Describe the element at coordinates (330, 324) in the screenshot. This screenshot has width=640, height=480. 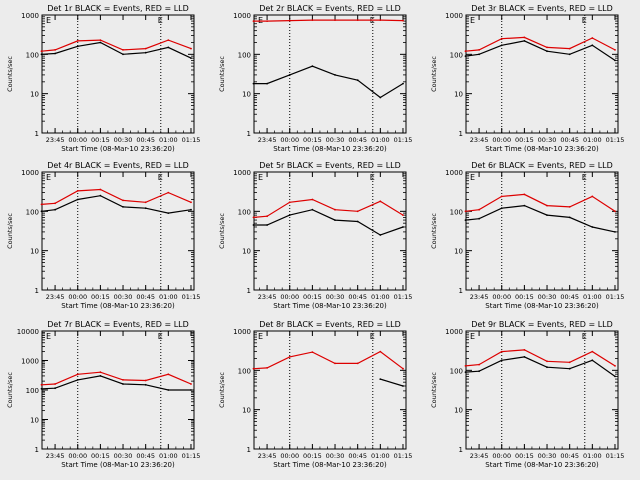
I see `plot-title: Det 8r BLACK = Events, RED = LLD` at that location.